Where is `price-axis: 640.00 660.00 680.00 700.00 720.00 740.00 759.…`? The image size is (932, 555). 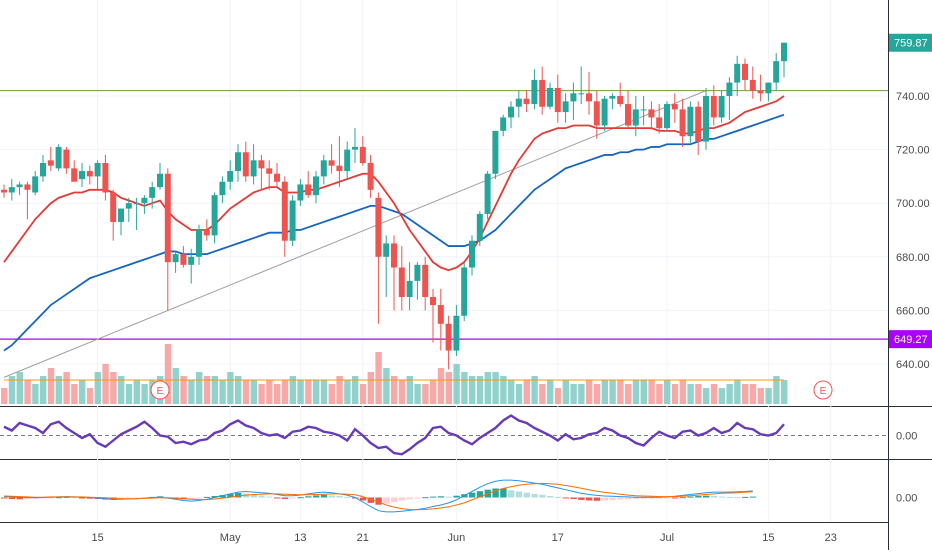 price-axis: 640.00 660.00 680.00 700.00 720.00 740.00 759.… is located at coordinates (910, 269).